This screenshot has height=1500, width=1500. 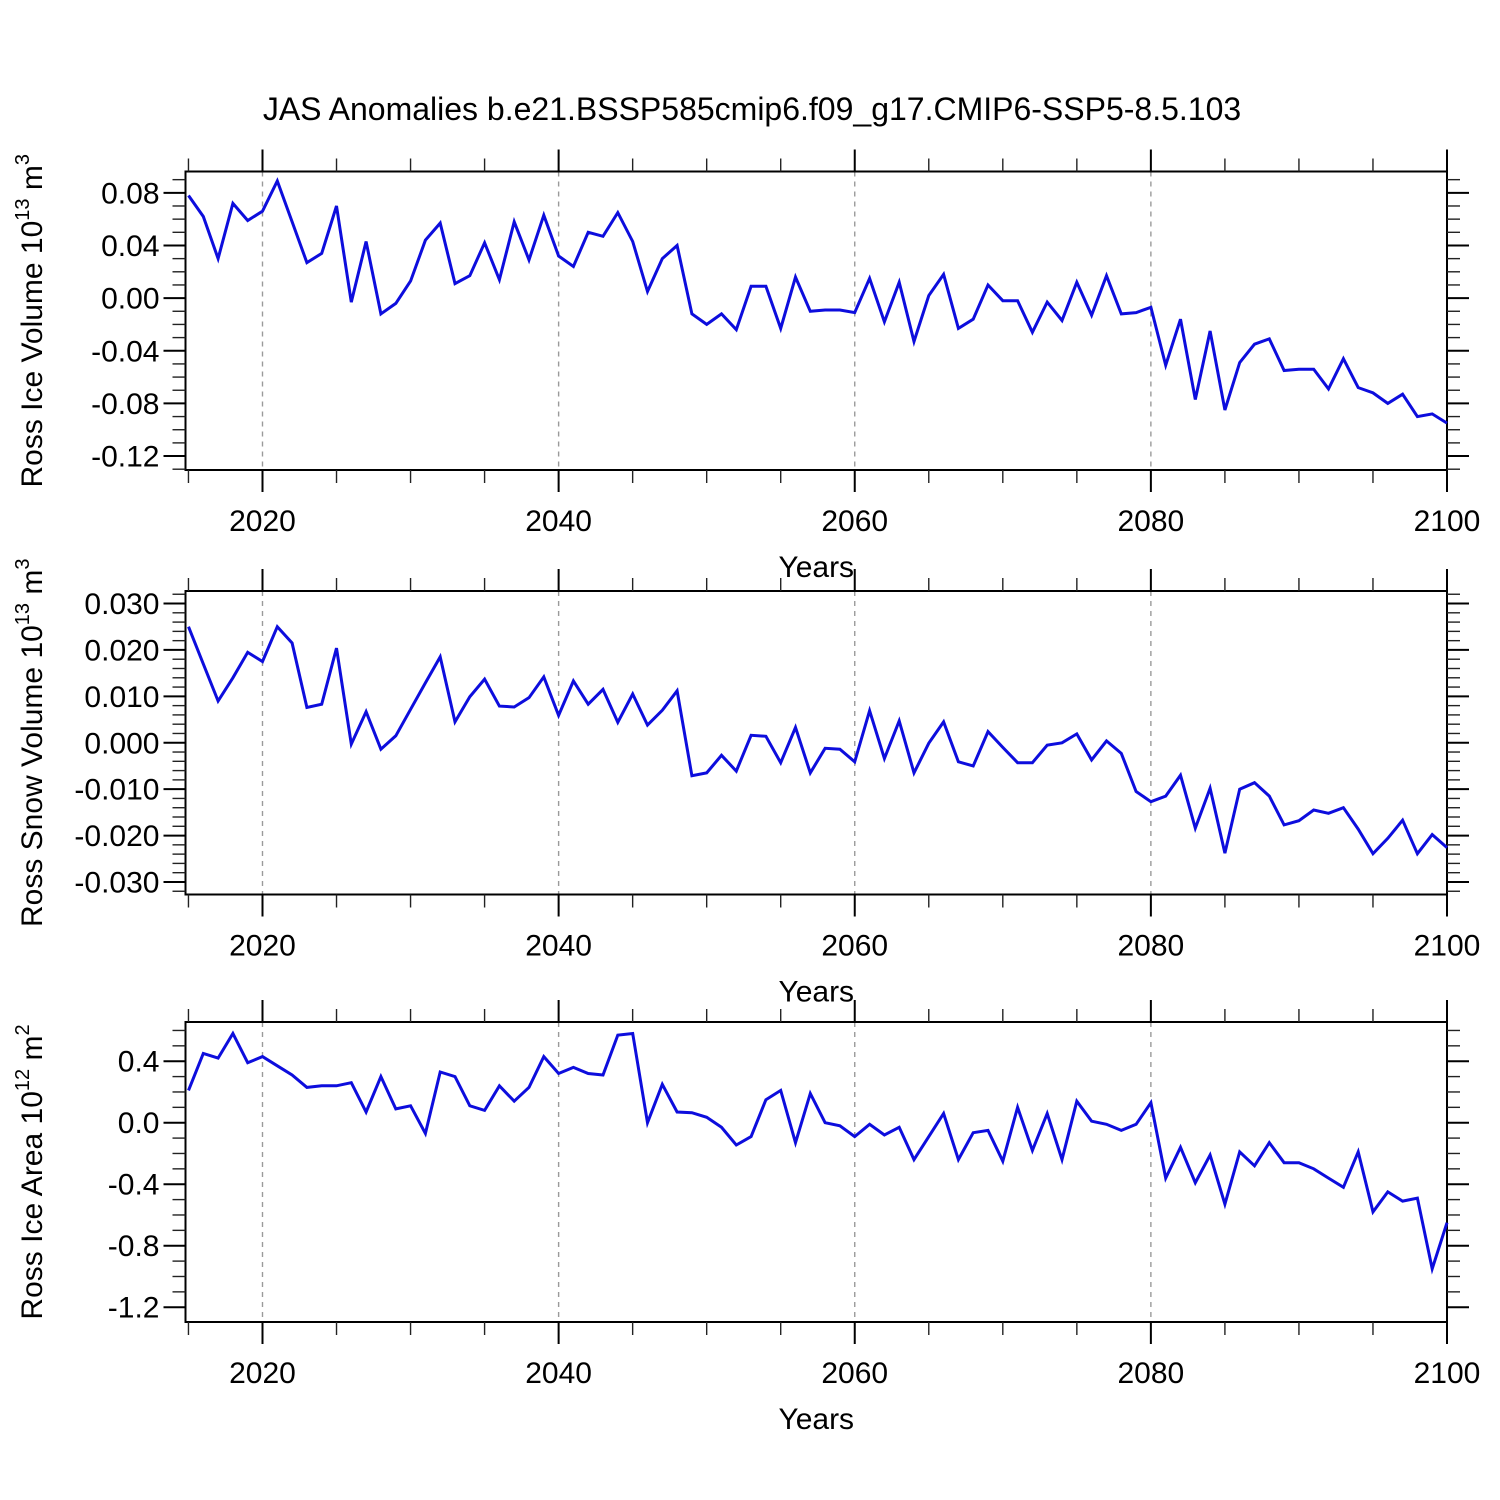 What do you see at coordinates (121, 604) in the screenshot?
I see `y-tick-label: 0.030` at bounding box center [121, 604].